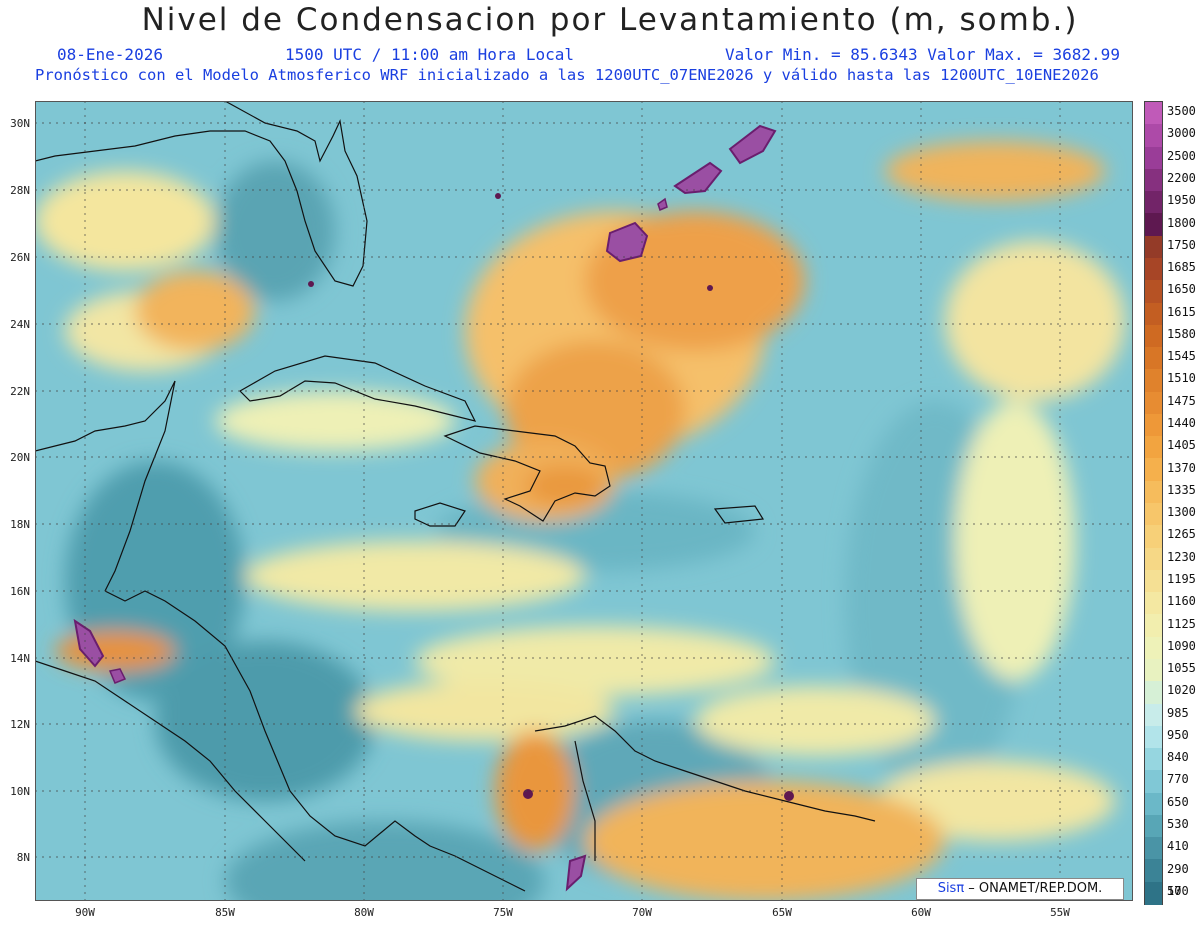 This screenshot has width=1200, height=927. I want to click on lat-label-8n: 8N, so click(23, 857).